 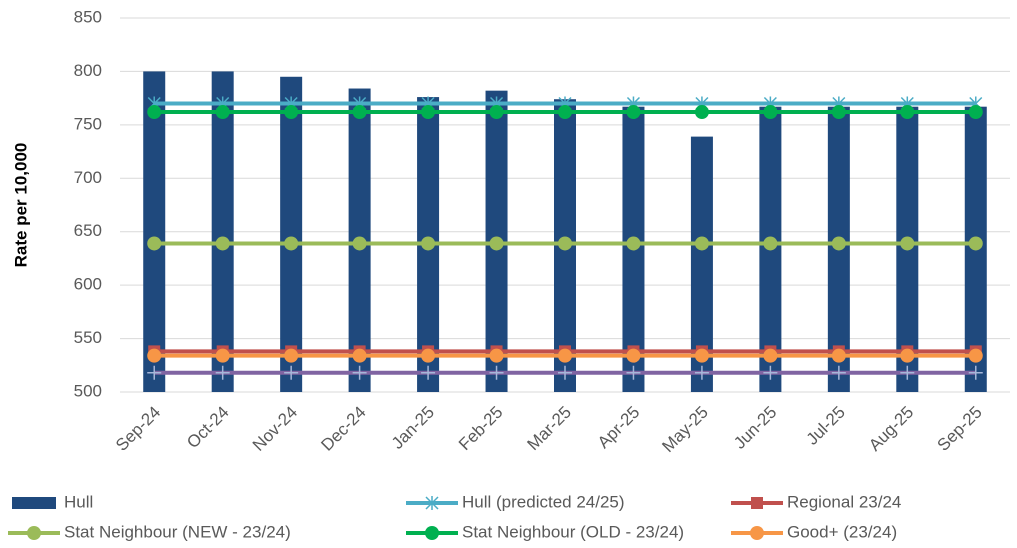 What do you see at coordinates (88, 337) in the screenshot?
I see `y-tick-label: 550` at bounding box center [88, 337].